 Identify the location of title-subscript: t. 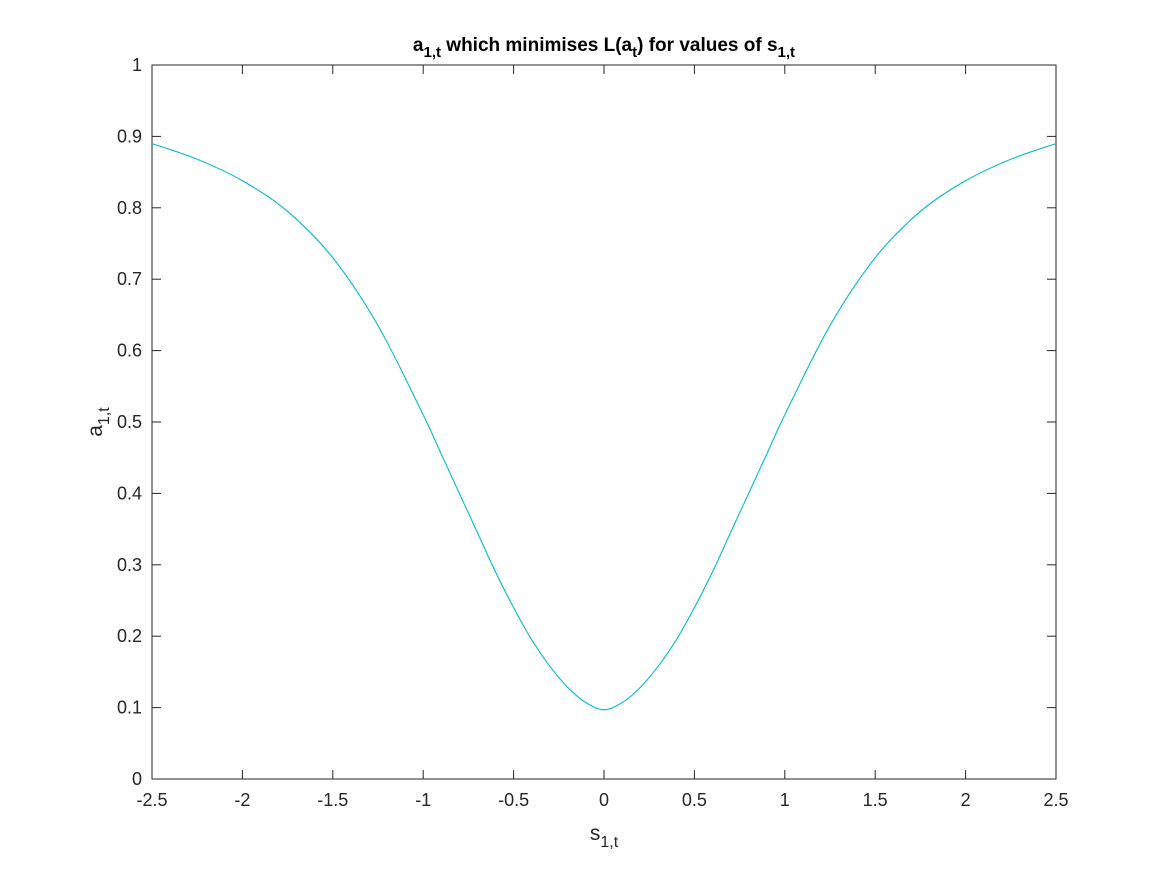
(634, 52).